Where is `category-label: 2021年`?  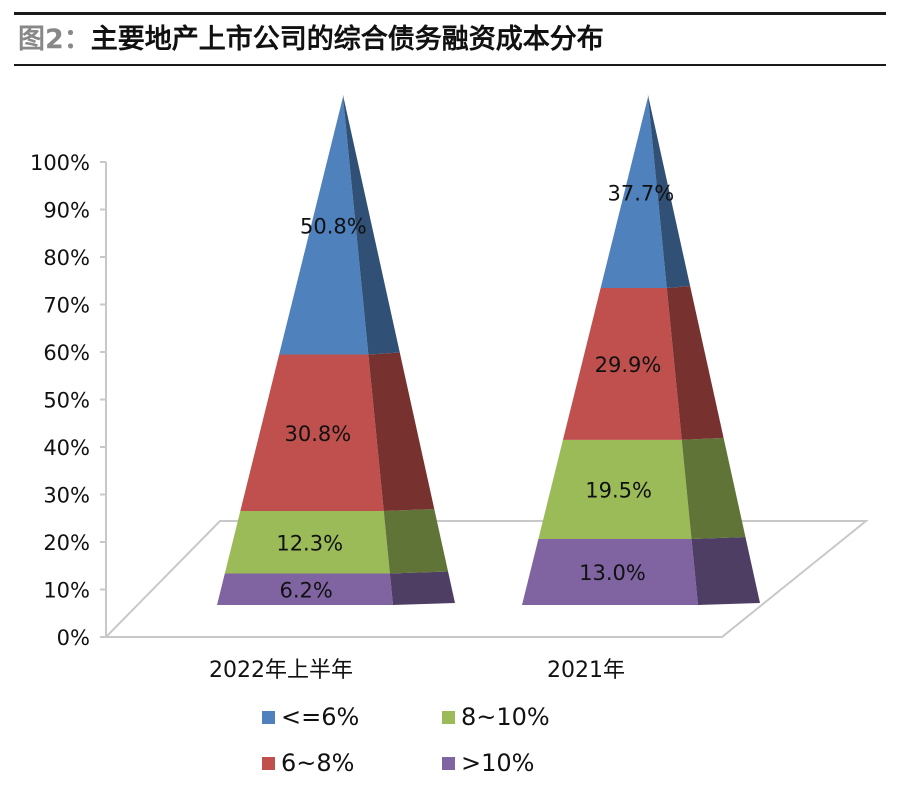
category-label: 2021年 is located at coordinates (586, 670).